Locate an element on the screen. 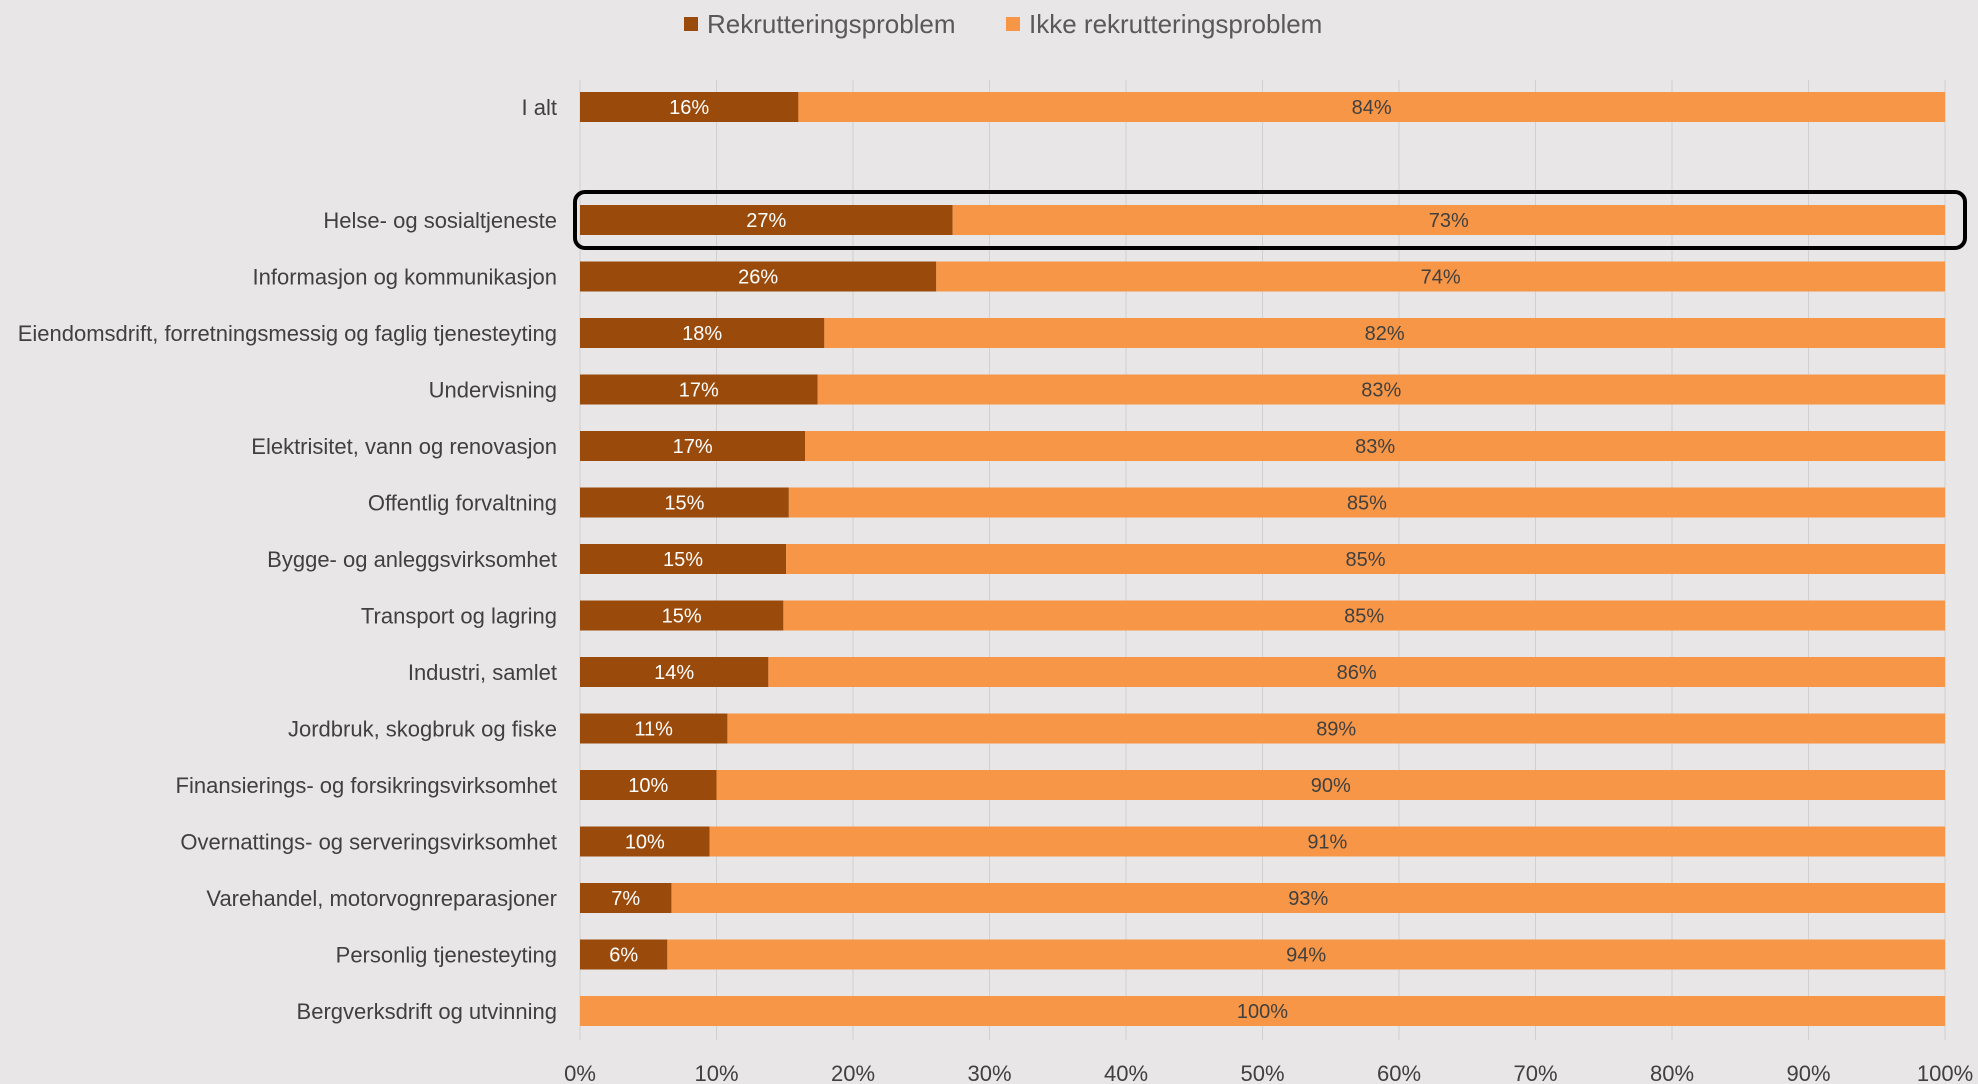  x-tick-label: 10% is located at coordinates (716, 1072).